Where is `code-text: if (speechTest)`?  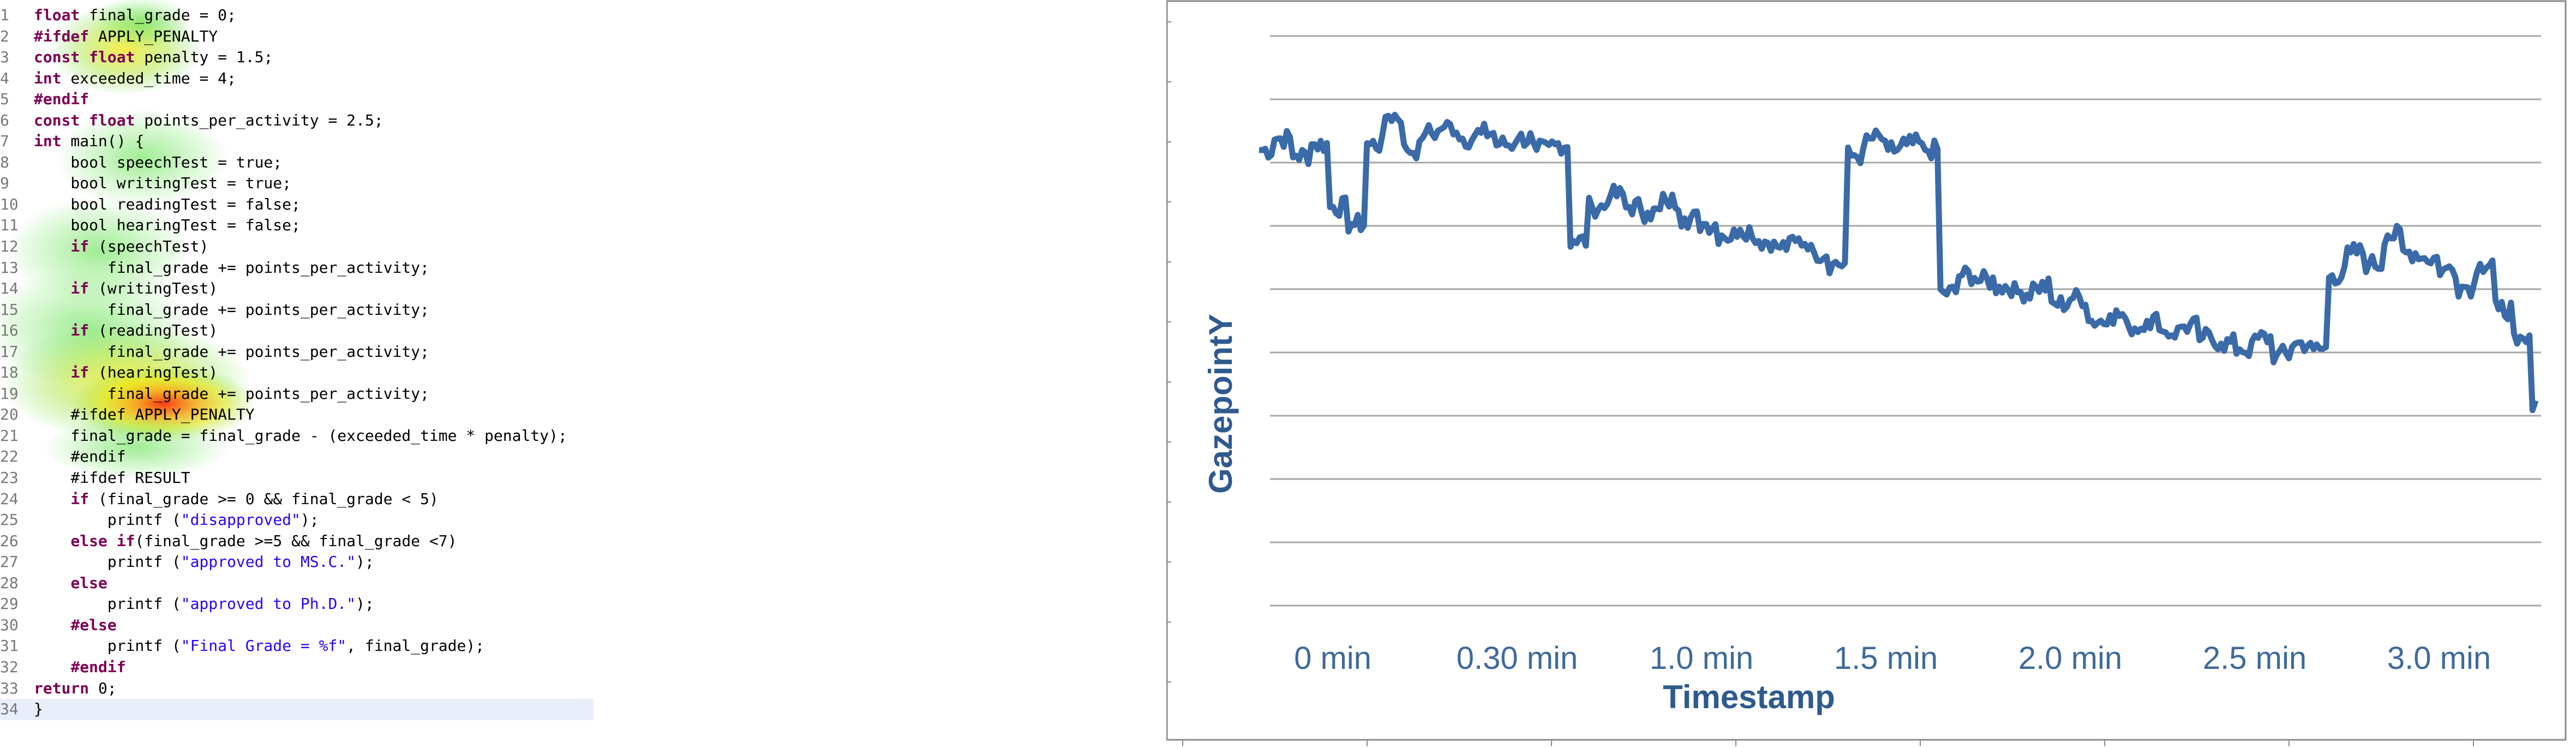 code-text: if (speechTest) is located at coordinates (139, 247).